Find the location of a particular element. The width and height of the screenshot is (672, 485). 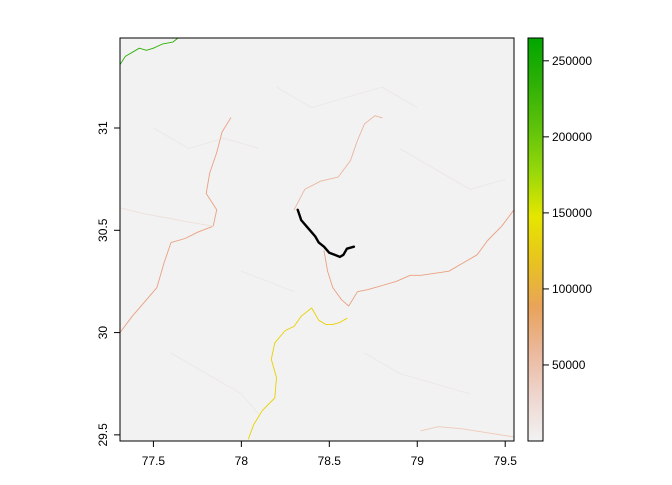

legend-colorbar is located at coordinates (535, 239).